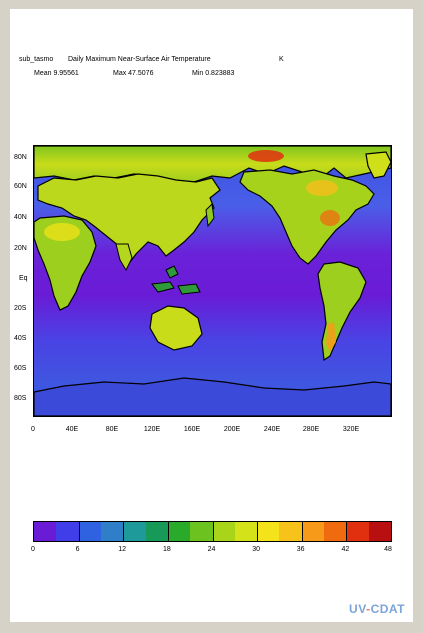  I want to click on indonesia-islands, so click(176, 280).